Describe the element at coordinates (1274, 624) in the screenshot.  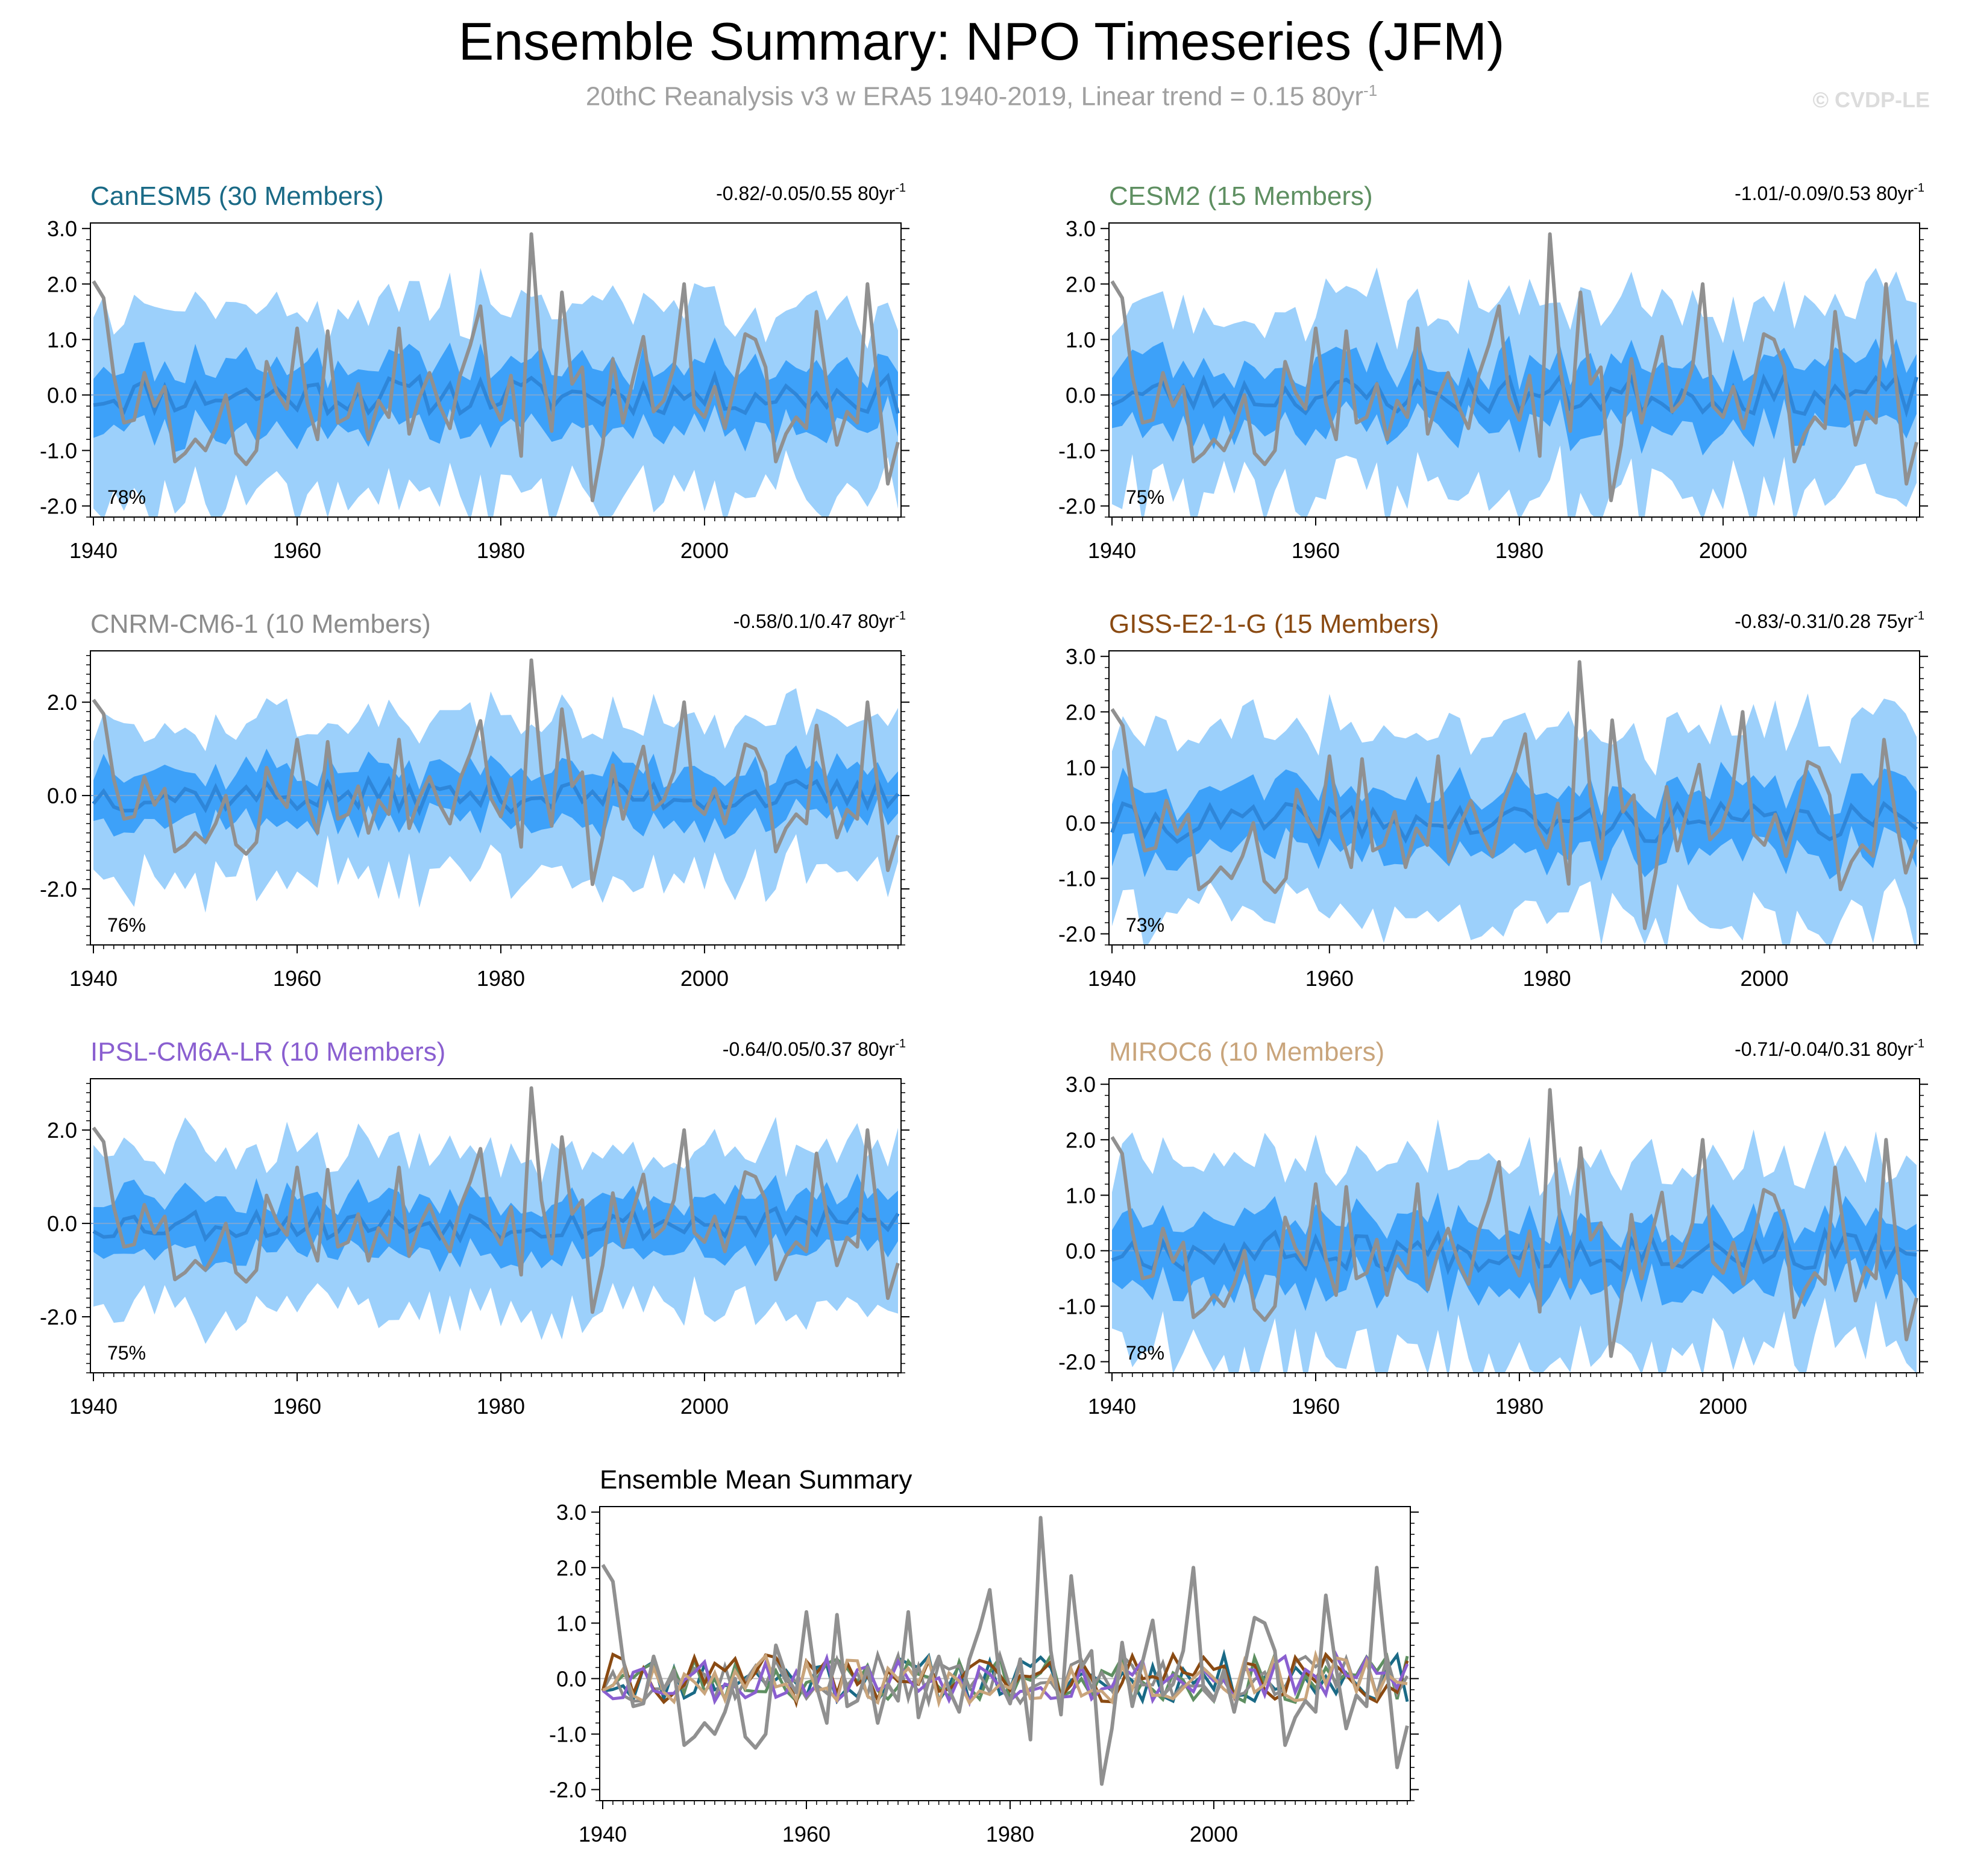
I see `panel-title: GISS-E2-1-G (15 Members)` at that location.